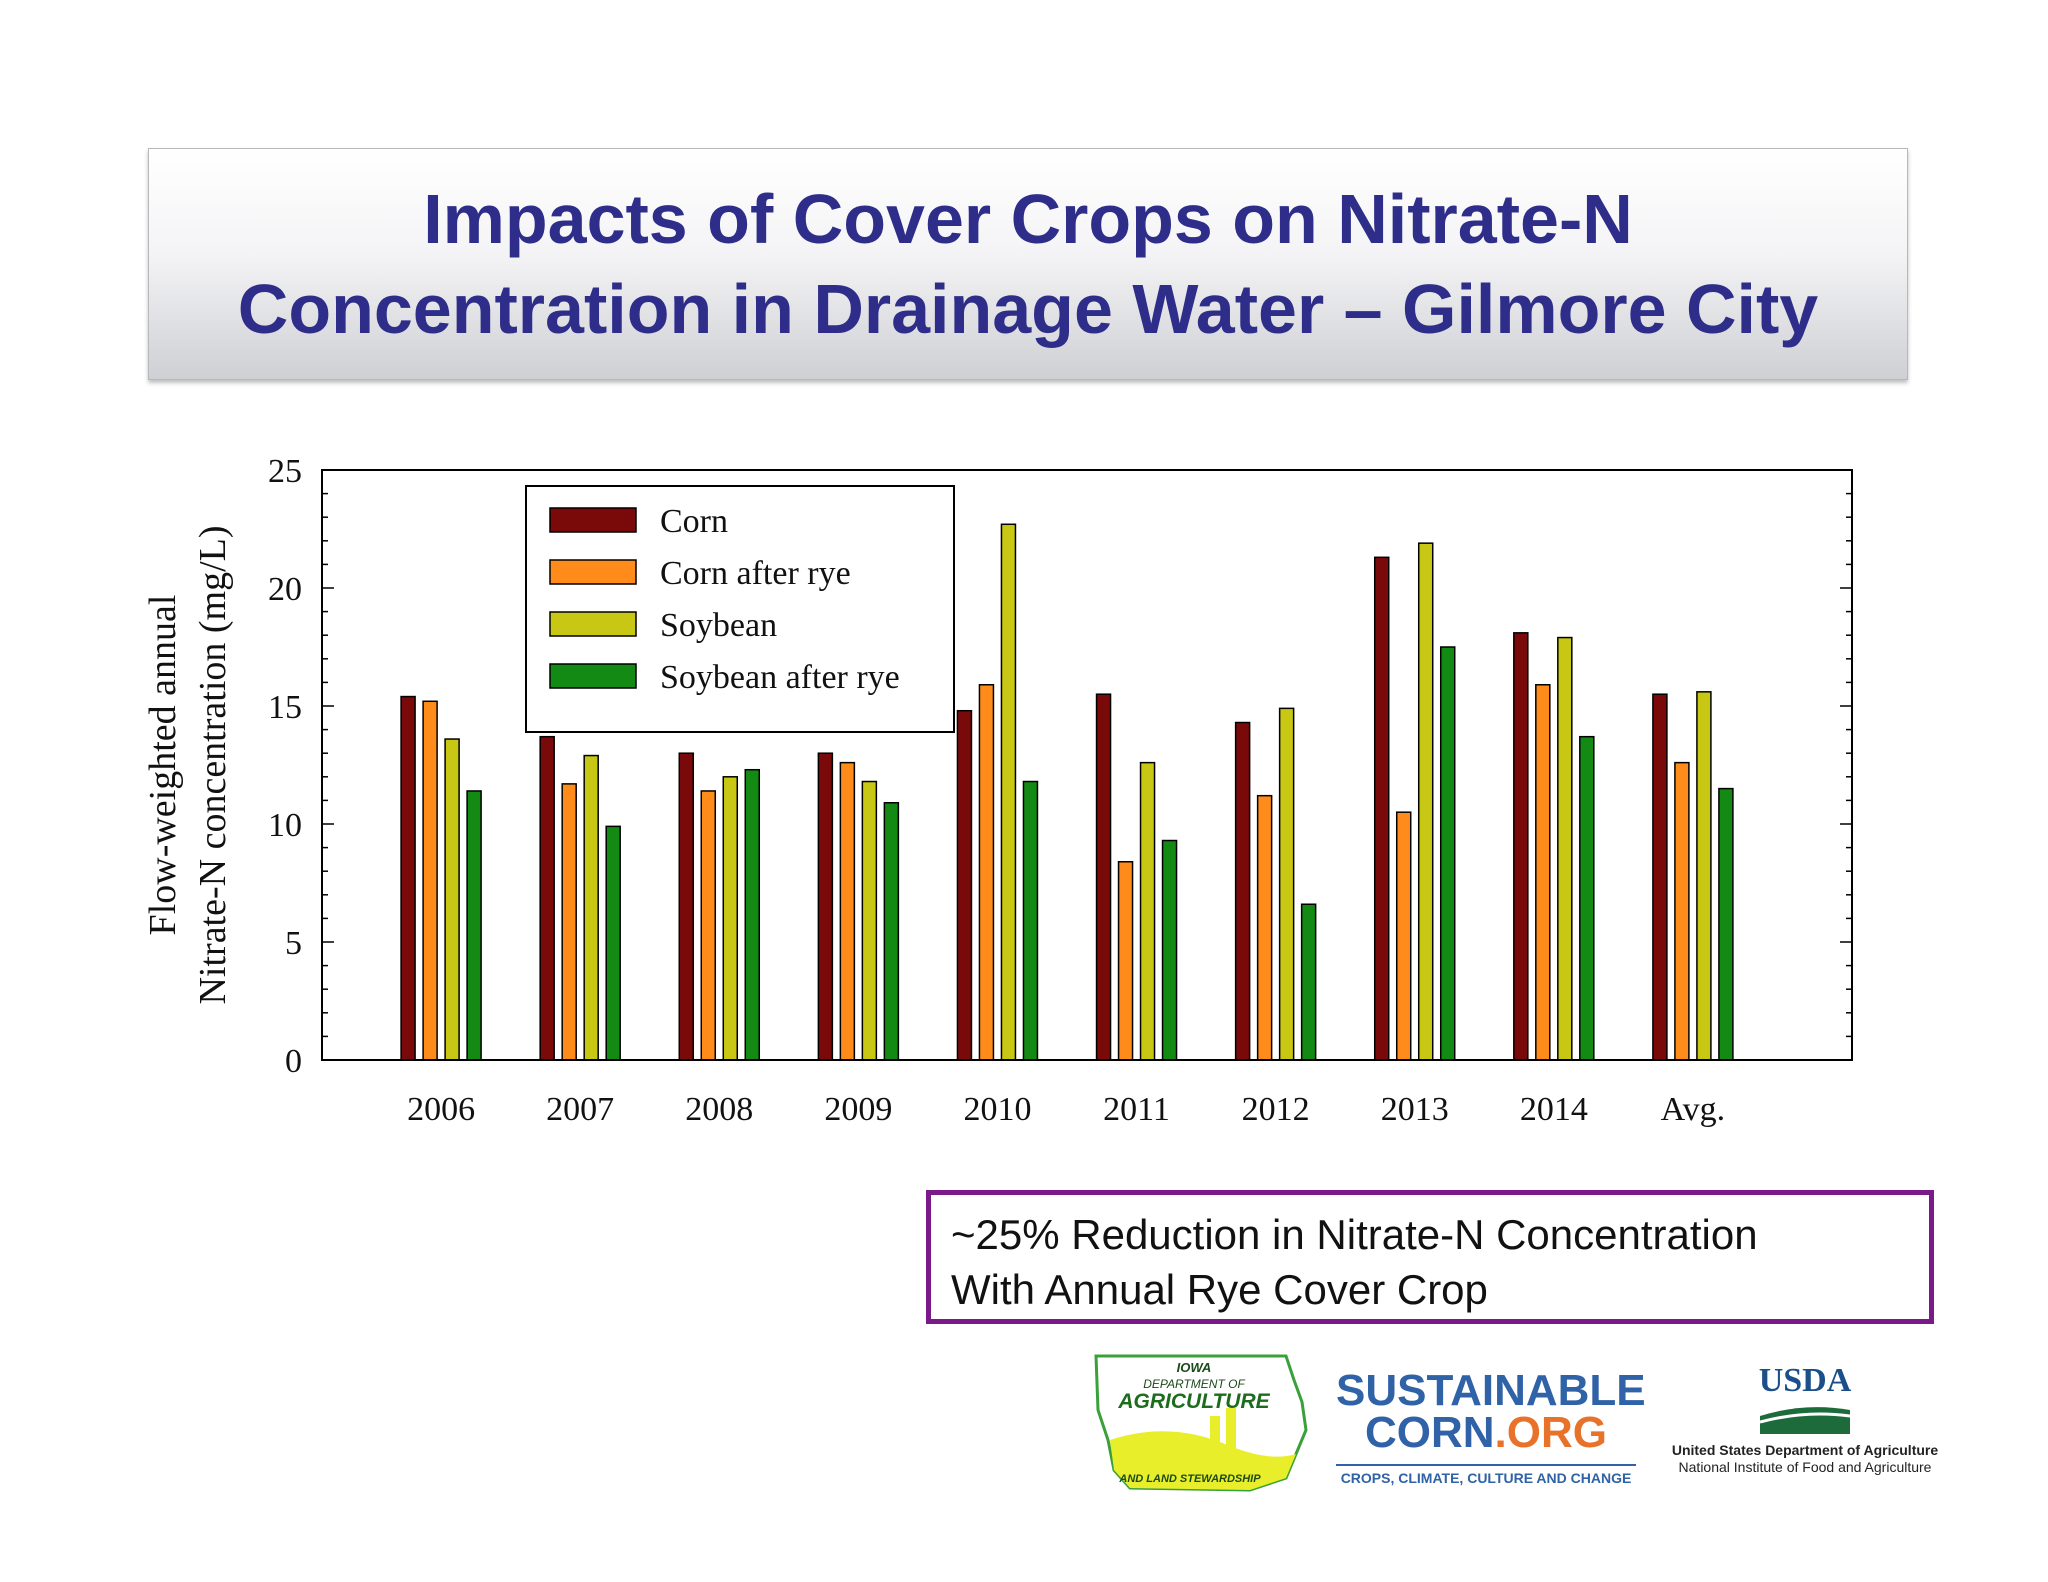 This screenshot has width=2048, height=1582. What do you see at coordinates (1805, 1420) in the screenshot?
I see `usda-landscape-icon` at bounding box center [1805, 1420].